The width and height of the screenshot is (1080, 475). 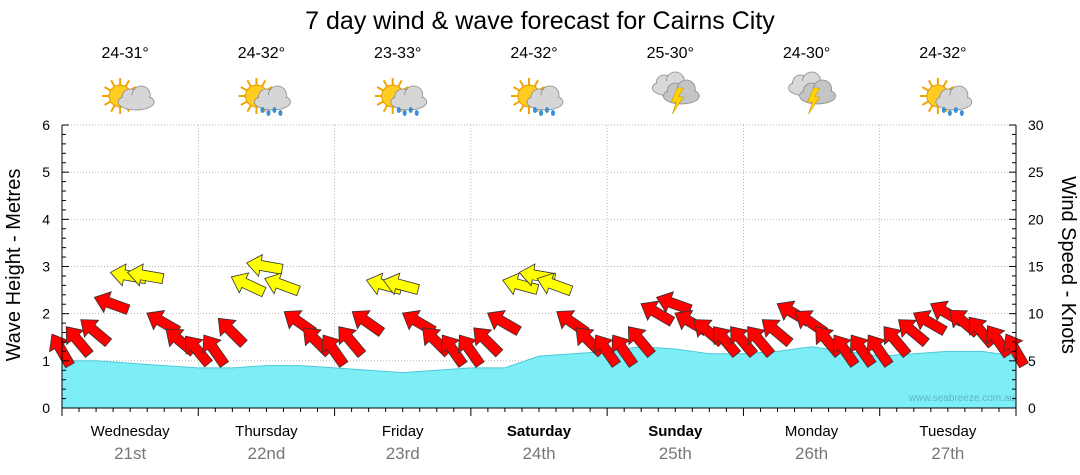 What do you see at coordinates (1036, 219) in the screenshot?
I see `y2-tick-label: 20` at bounding box center [1036, 219].